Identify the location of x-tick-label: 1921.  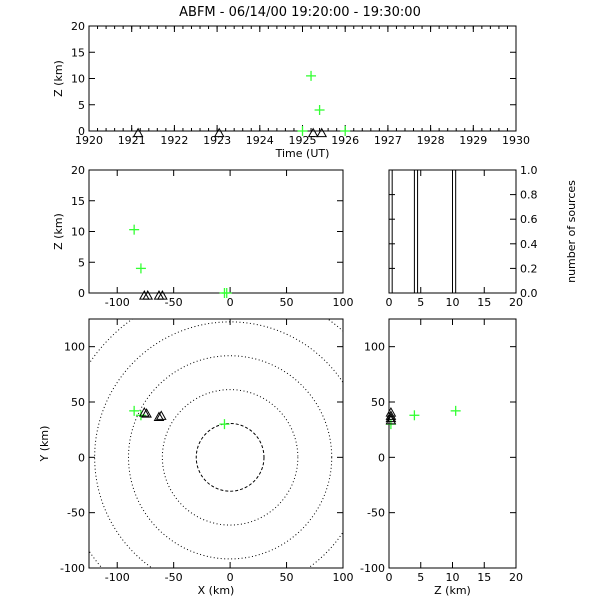
(132, 140).